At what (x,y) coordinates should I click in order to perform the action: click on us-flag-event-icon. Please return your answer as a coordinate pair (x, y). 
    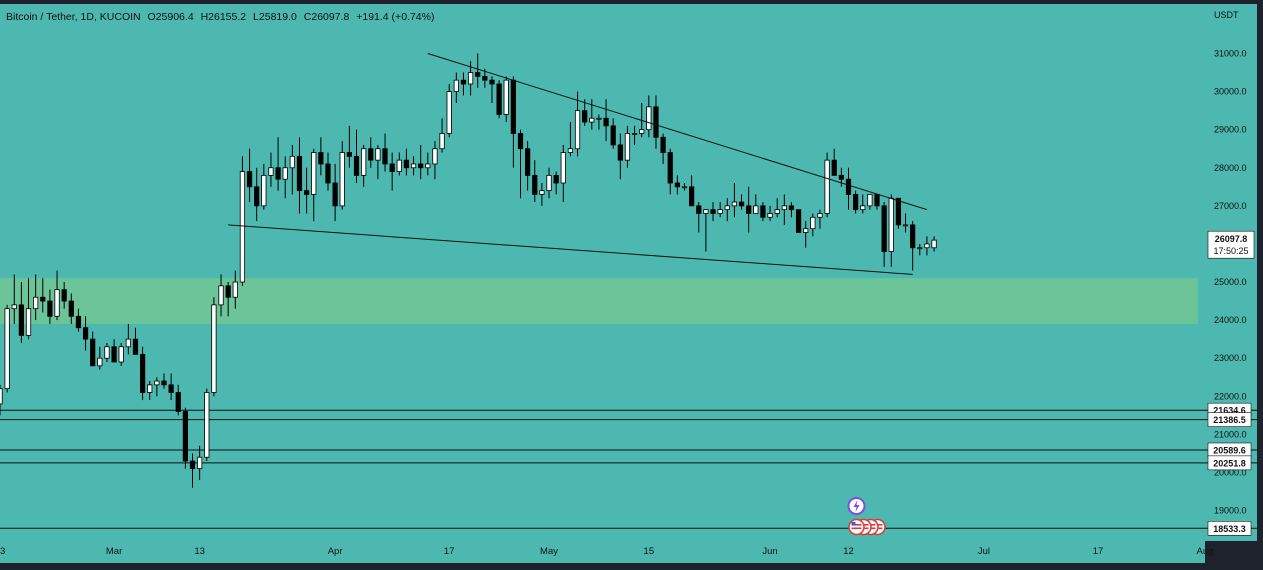
    Looking at the image, I should click on (856, 527).